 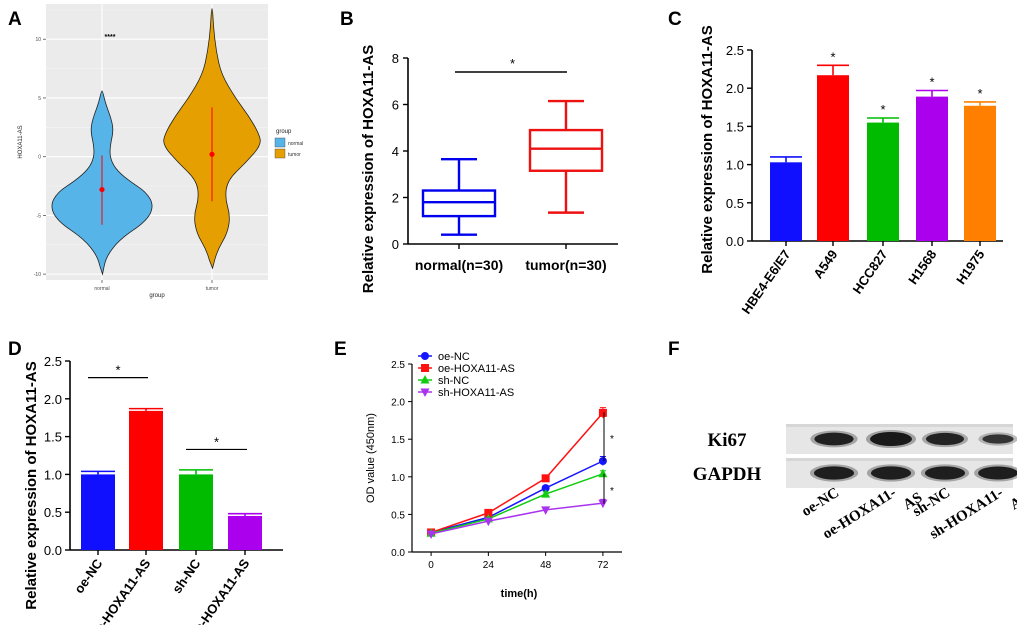 What do you see at coordinates (371, 458) in the screenshot?
I see `y-axis-title: OD value (450nm)` at bounding box center [371, 458].